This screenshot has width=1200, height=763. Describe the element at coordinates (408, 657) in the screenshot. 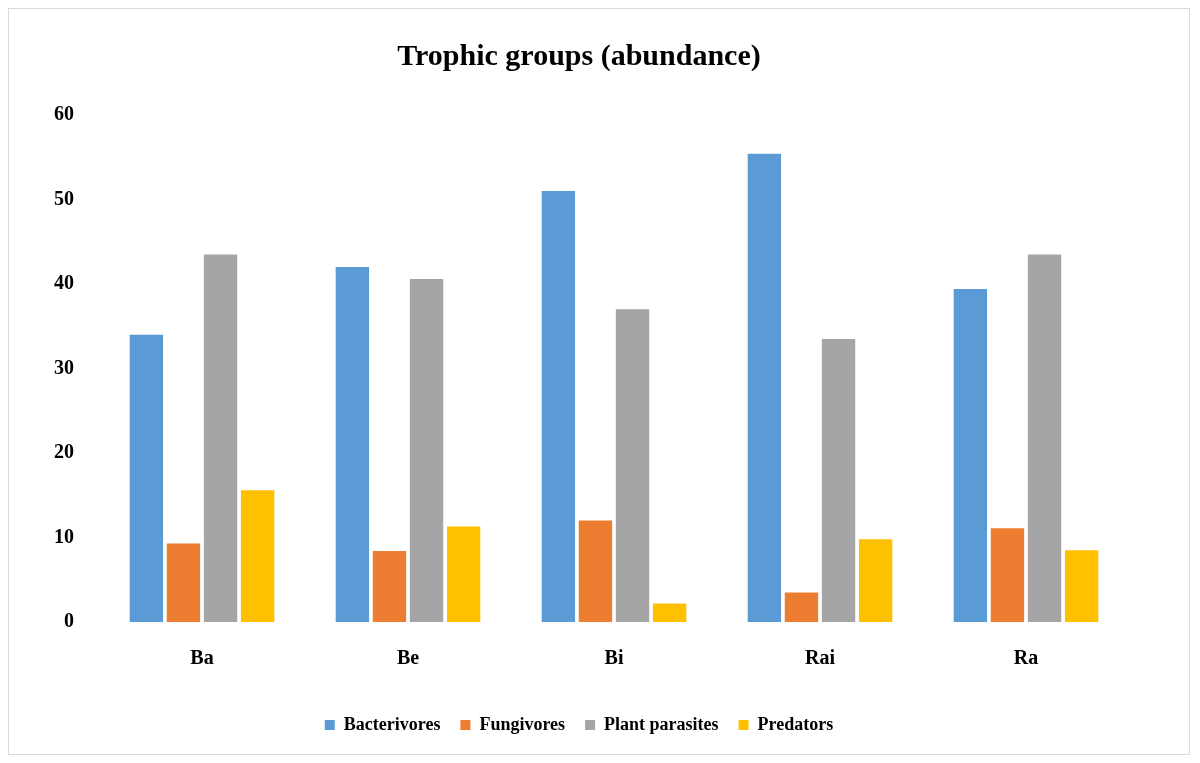

I see `x-tick-label: Be` at that location.